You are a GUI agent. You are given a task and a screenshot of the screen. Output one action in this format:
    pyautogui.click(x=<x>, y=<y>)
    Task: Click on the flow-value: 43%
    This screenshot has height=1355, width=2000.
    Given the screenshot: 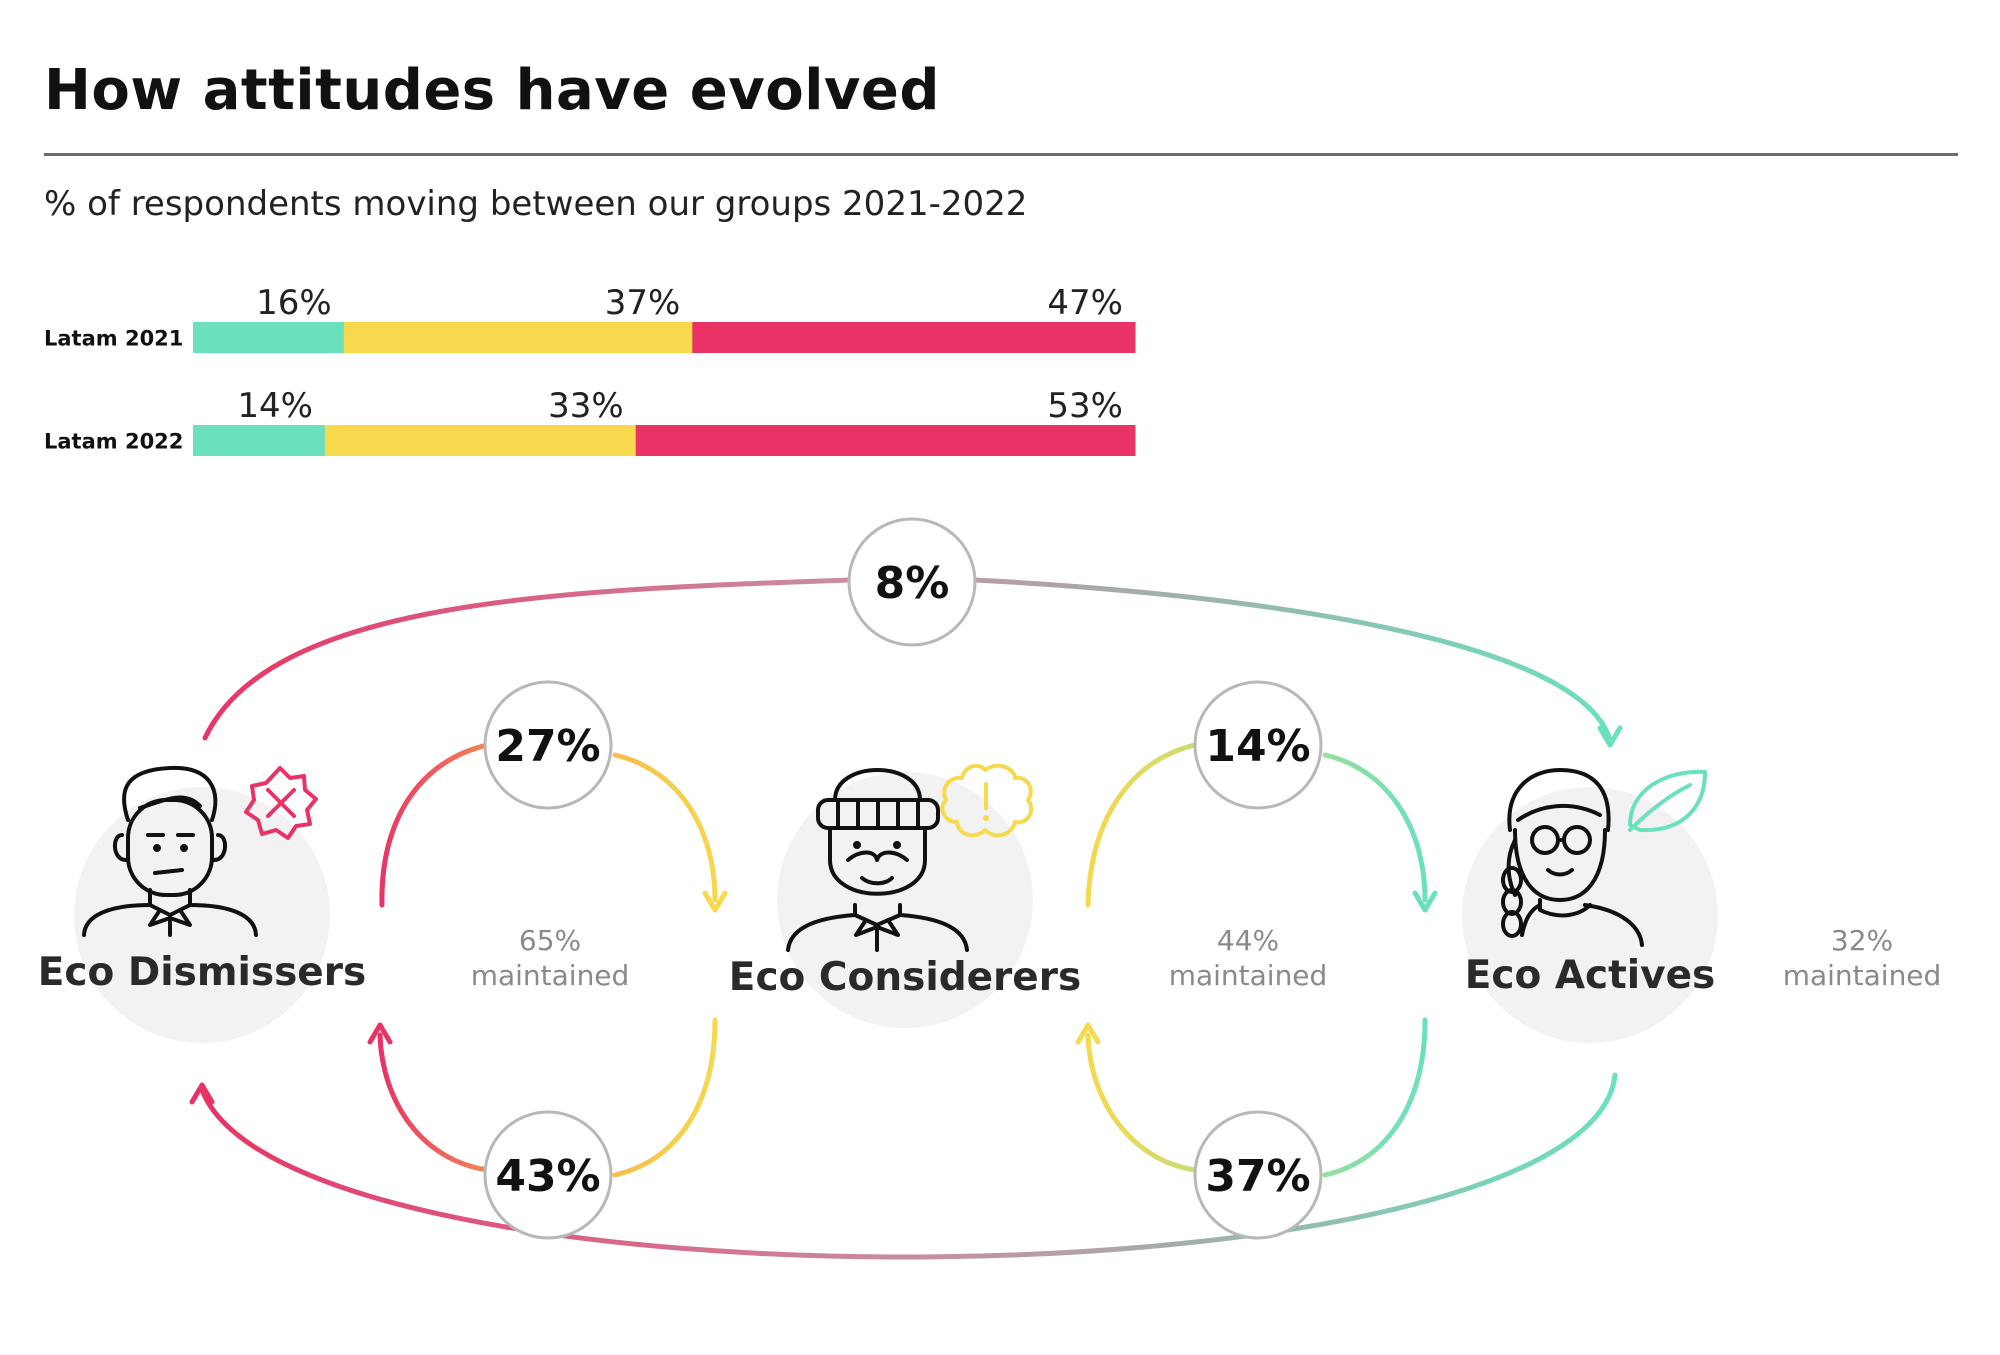 What is the action you would take?
    pyautogui.click(x=547, y=1176)
    